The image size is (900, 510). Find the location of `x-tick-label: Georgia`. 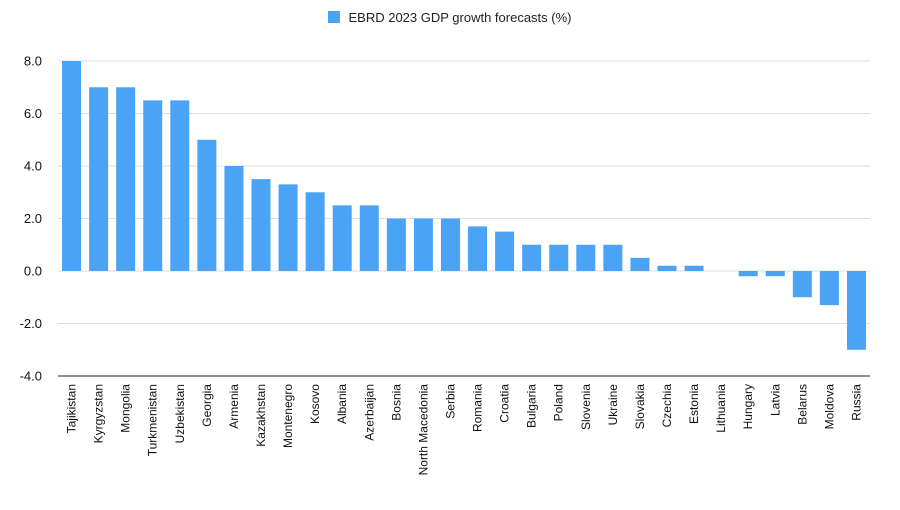

x-tick-label: Georgia is located at coordinates (207, 405).